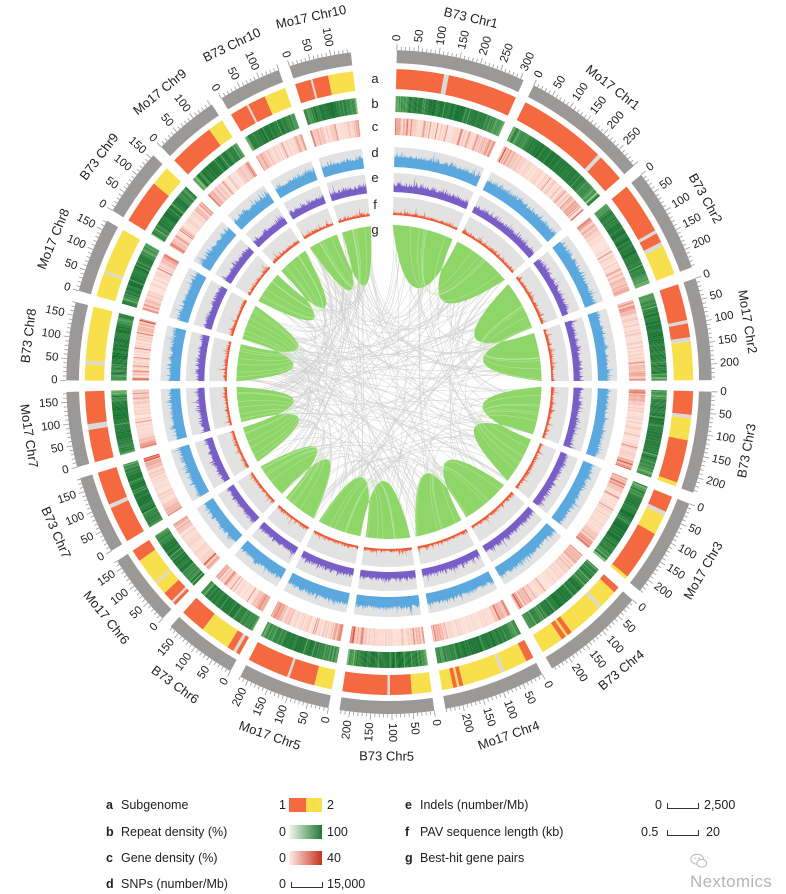 The width and height of the screenshot is (786, 894). What do you see at coordinates (388, 557) in the screenshot?
I see `pav-track-background` at bounding box center [388, 557].